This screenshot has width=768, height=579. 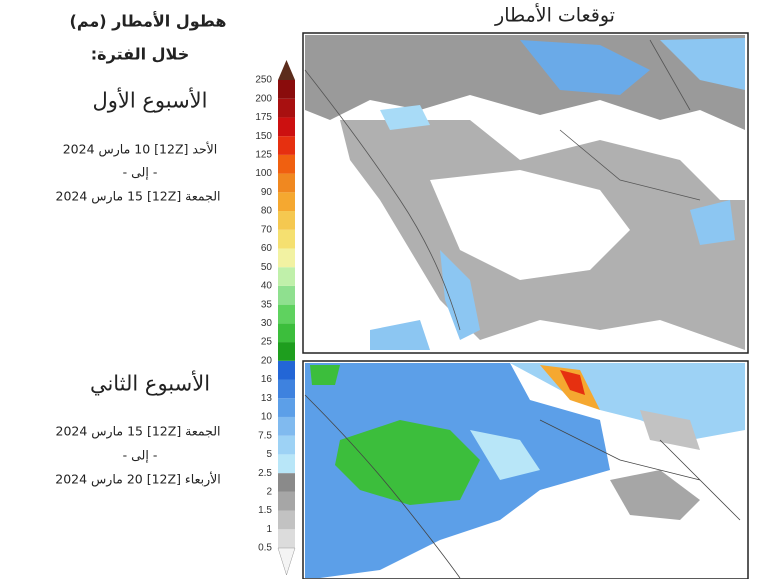 I want to click on color-under, so click(x=286, y=561).